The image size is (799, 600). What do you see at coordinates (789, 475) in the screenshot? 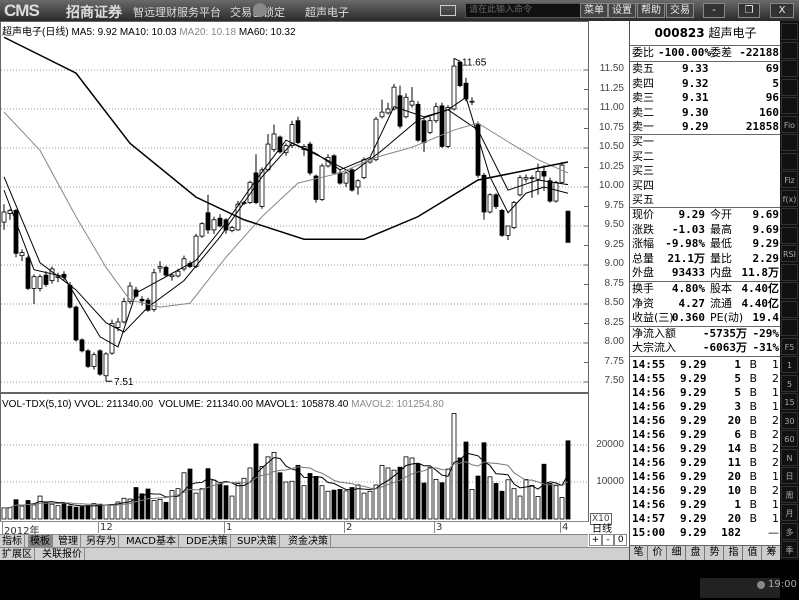
I see `toolbar-icon: 日` at bounding box center [789, 475].